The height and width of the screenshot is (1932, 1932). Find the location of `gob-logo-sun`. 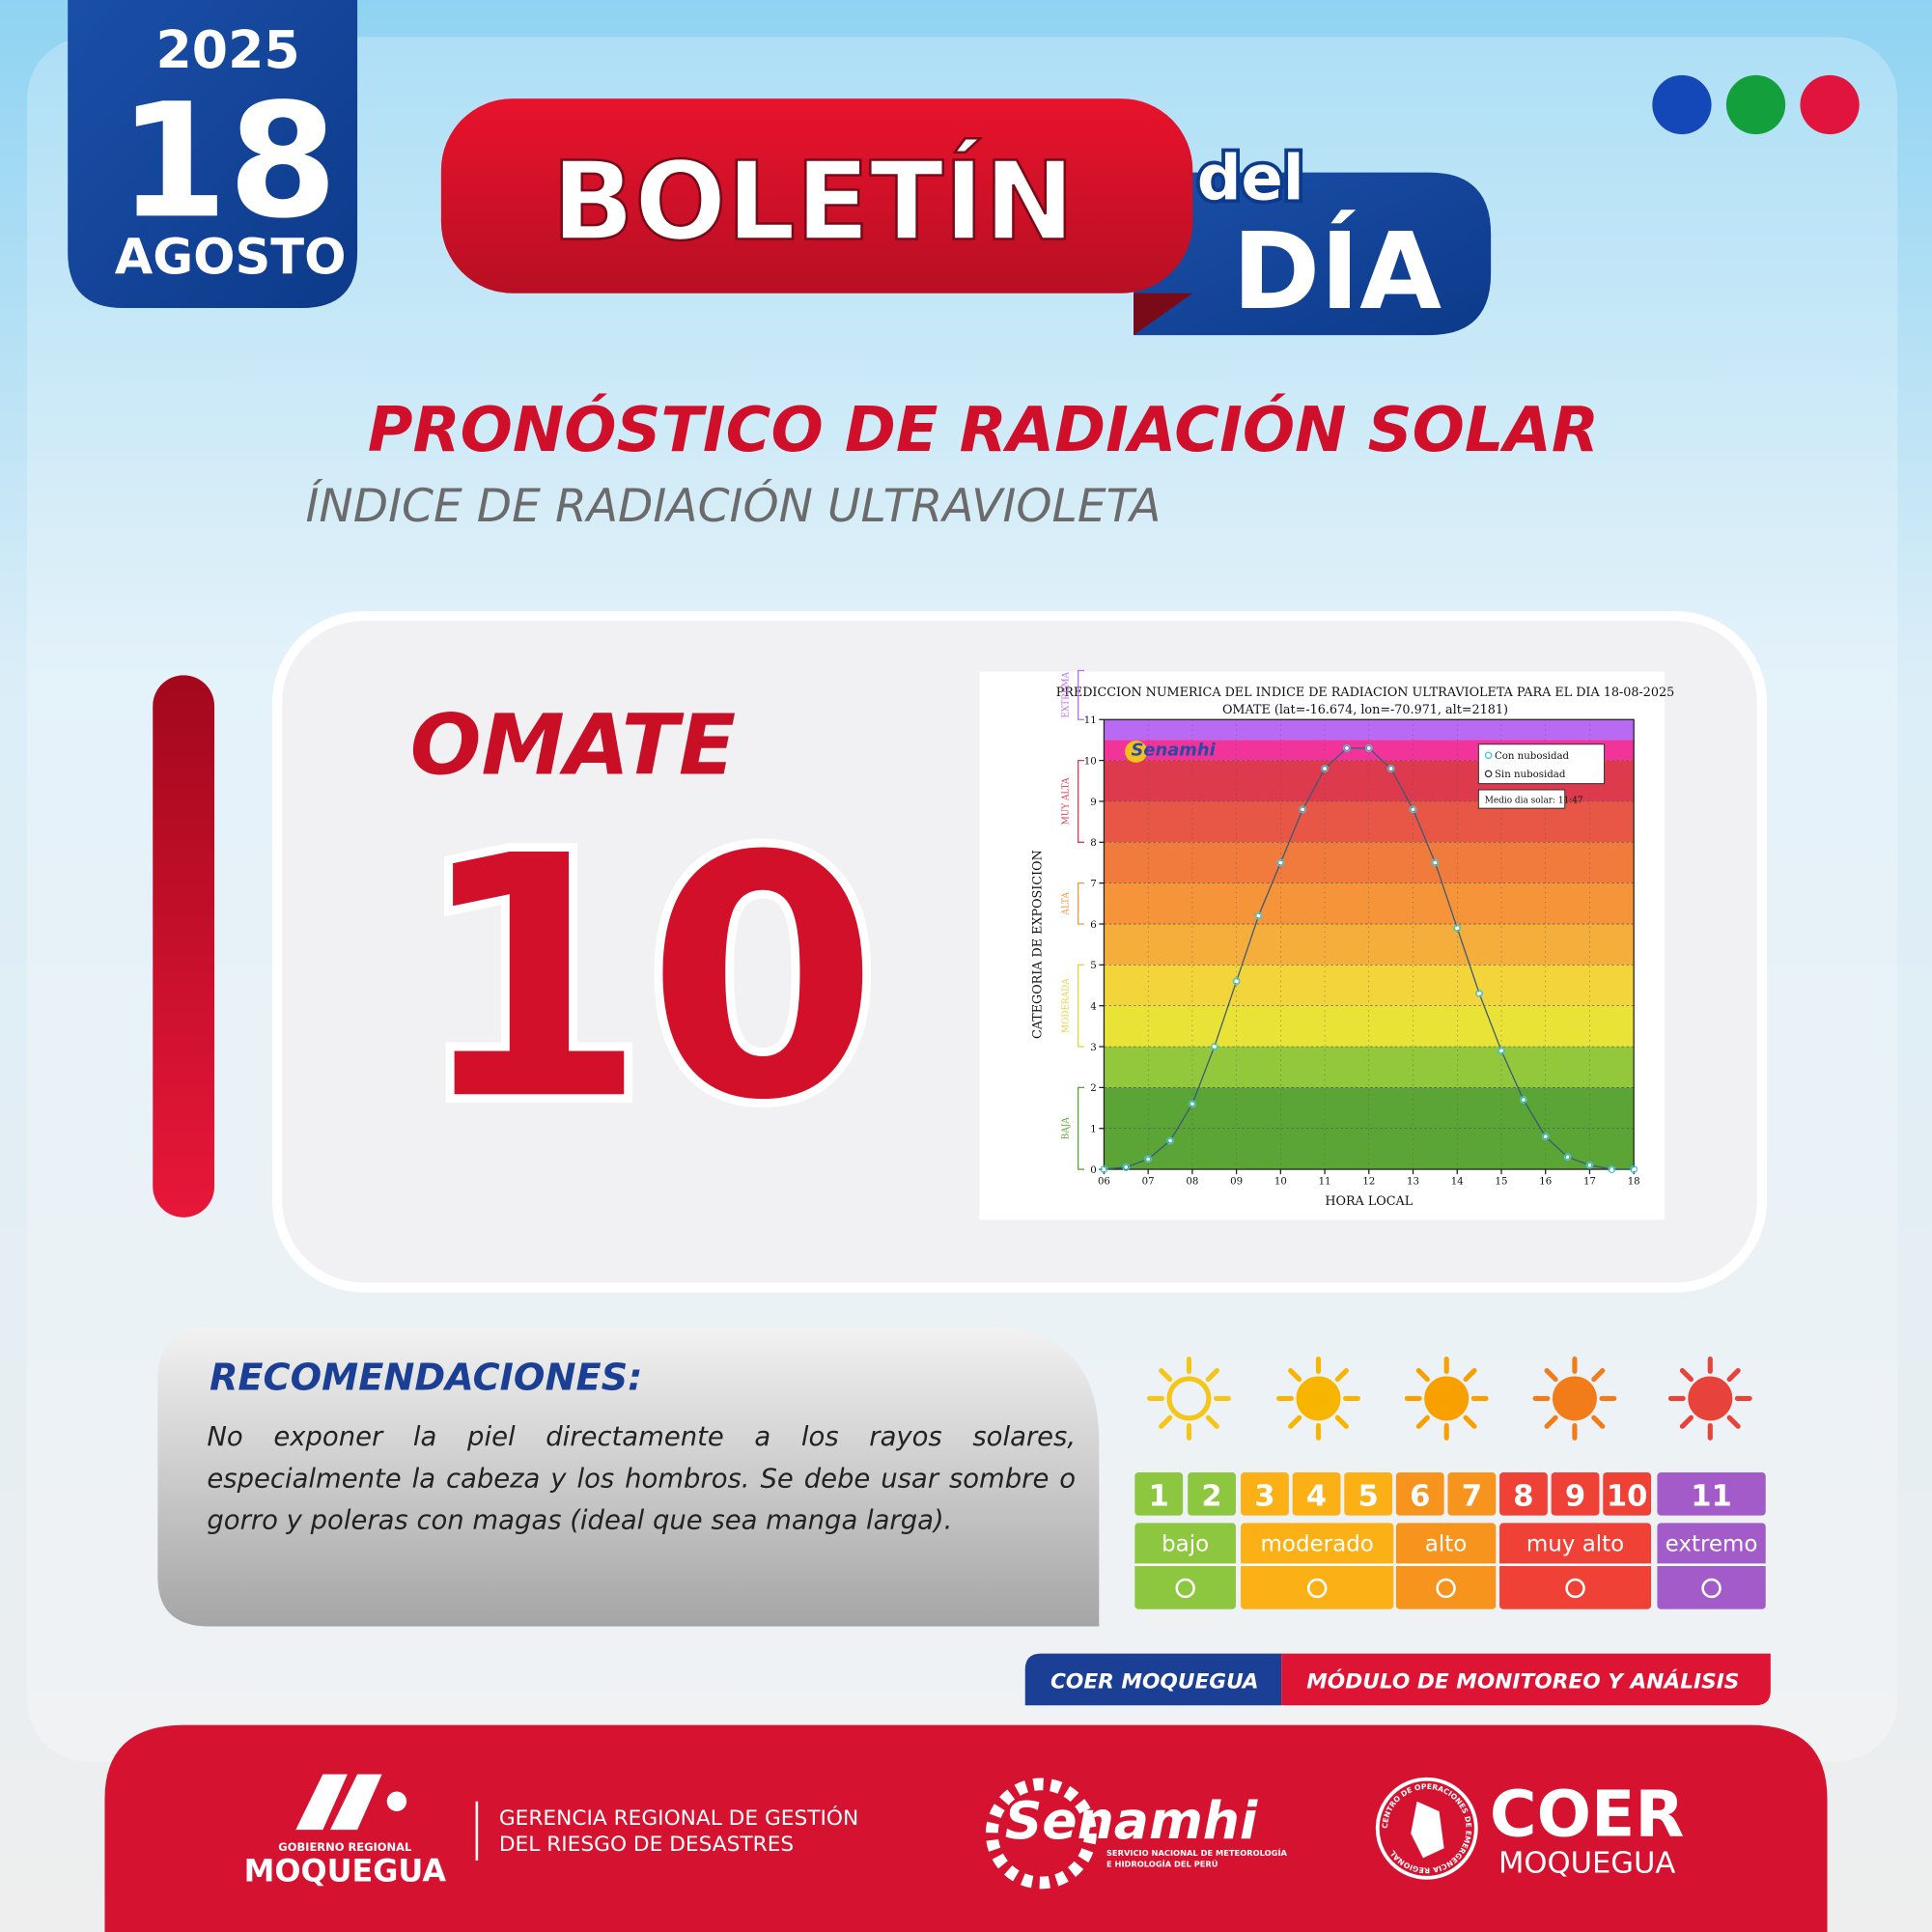

gob-logo-sun is located at coordinates (397, 1801).